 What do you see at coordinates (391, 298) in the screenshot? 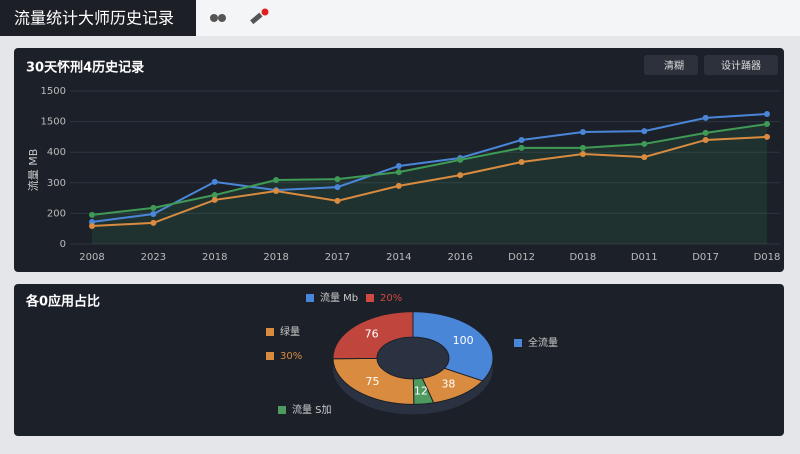
I see `annotation: 20%` at bounding box center [391, 298].